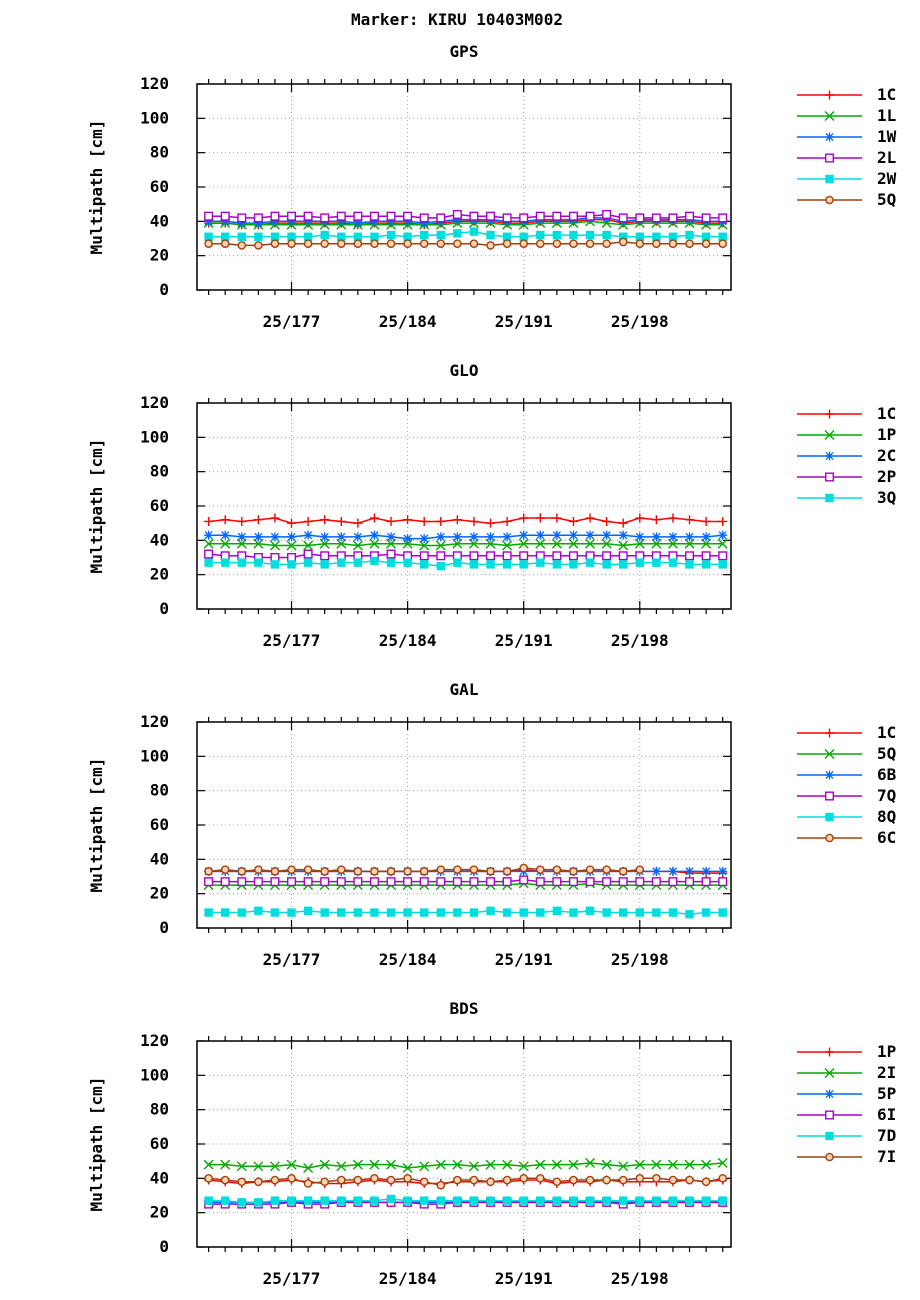 This screenshot has height=1300, width=920. What do you see at coordinates (164, 289) in the screenshot?
I see `y-tick-label: 0` at bounding box center [164, 289].